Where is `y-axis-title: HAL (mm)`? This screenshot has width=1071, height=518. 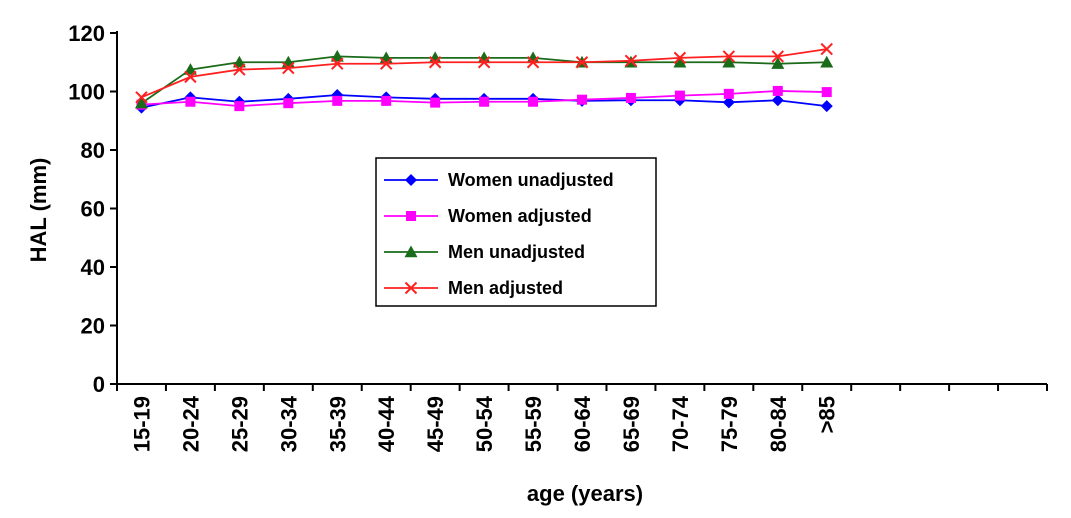 y-axis-title: HAL (mm) is located at coordinates (38, 210).